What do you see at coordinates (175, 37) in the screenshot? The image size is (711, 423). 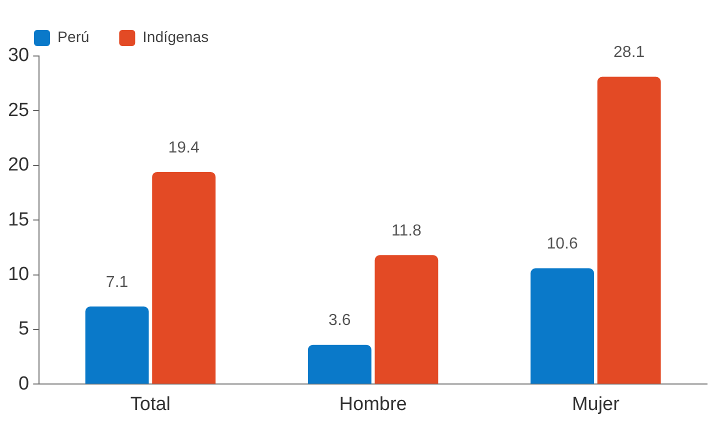 I see `legend-label: Indígenas` at bounding box center [175, 37].